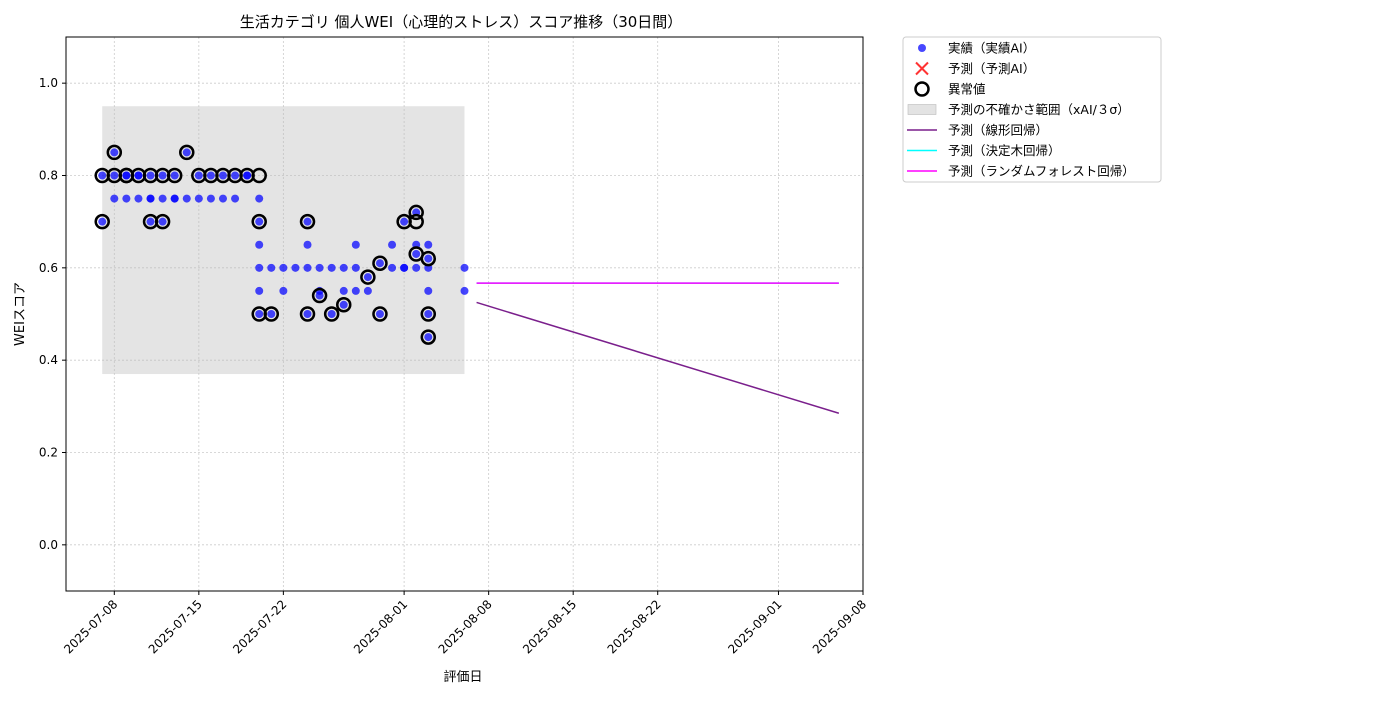 The image size is (1400, 704). Describe the element at coordinates (839, 626) in the screenshot. I see `x-tick-label: 2025-09-08` at that location.